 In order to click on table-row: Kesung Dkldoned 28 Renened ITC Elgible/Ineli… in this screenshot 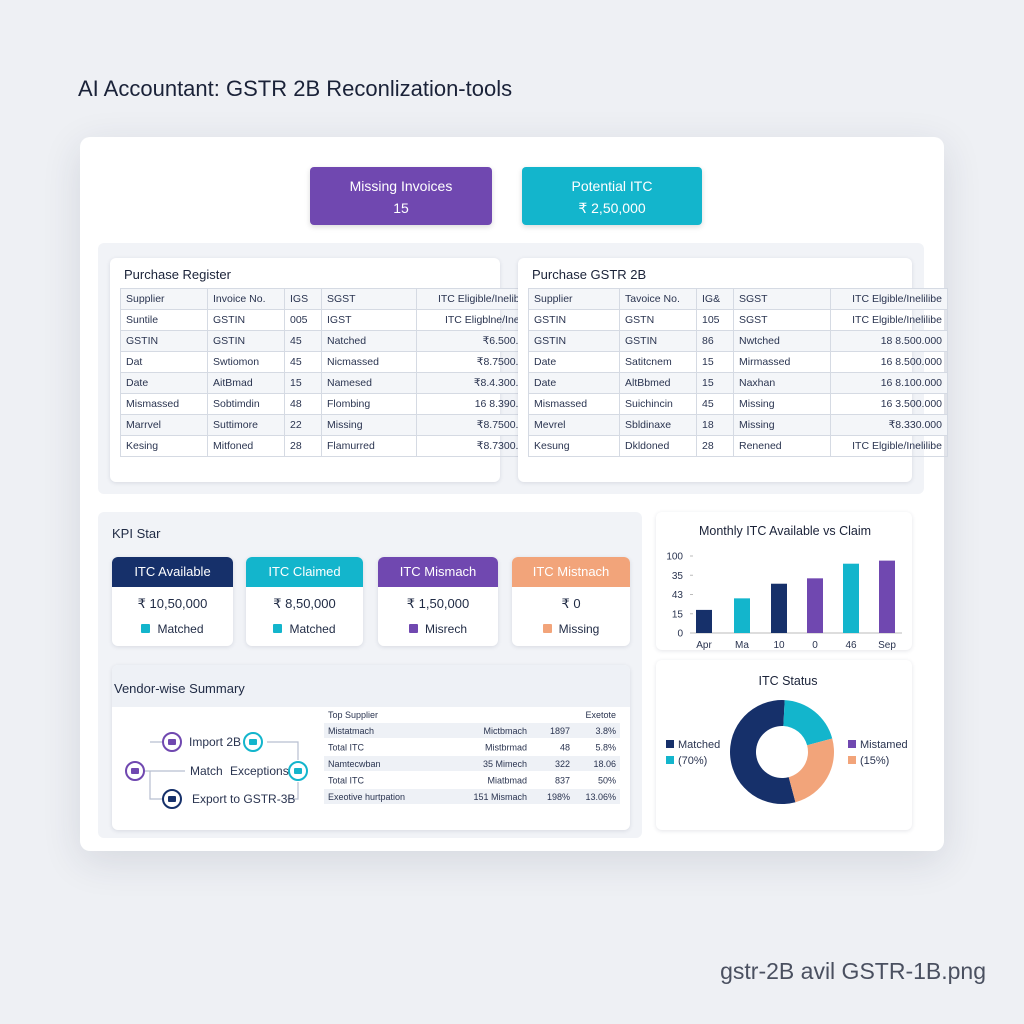, I will do `click(738, 446)`.